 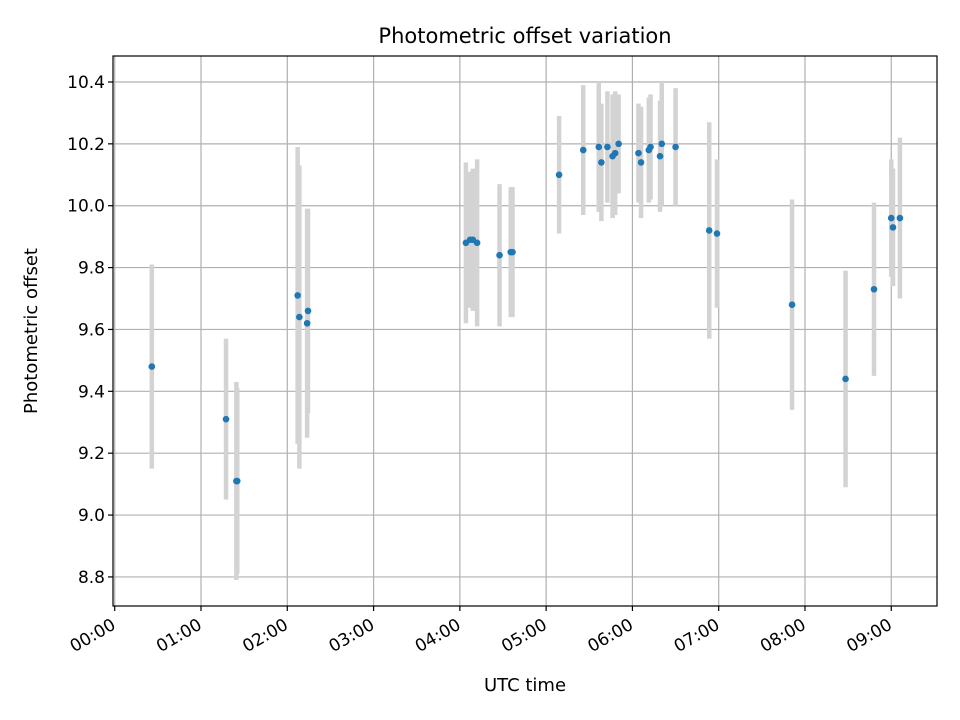 I want to click on y-tick-label: 9.8, so click(x=91, y=269).